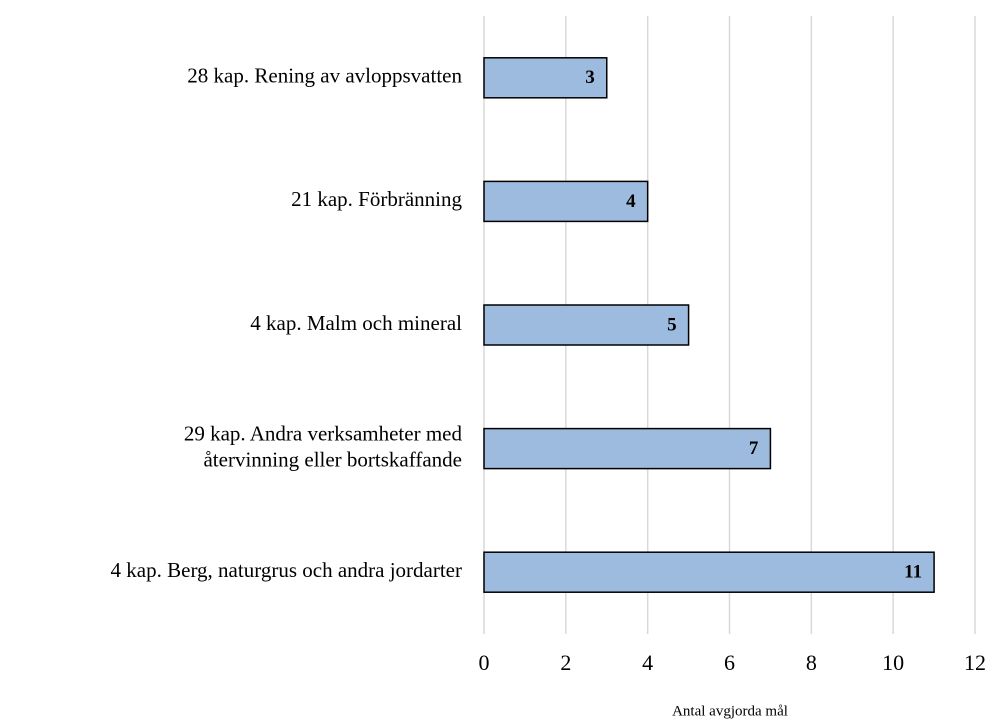 The image size is (990, 724). What do you see at coordinates (647, 662) in the screenshot?
I see `x-tick-label: 4` at bounding box center [647, 662].